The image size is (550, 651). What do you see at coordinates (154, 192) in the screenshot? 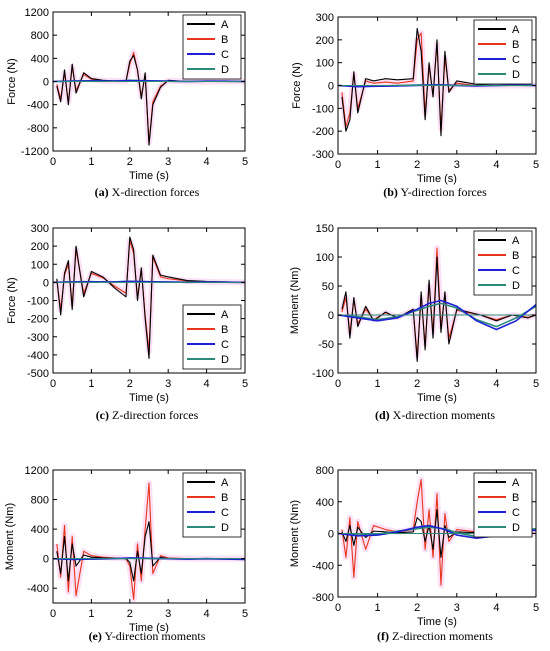
I see `caption-text: X-direction forces` at bounding box center [154, 192].